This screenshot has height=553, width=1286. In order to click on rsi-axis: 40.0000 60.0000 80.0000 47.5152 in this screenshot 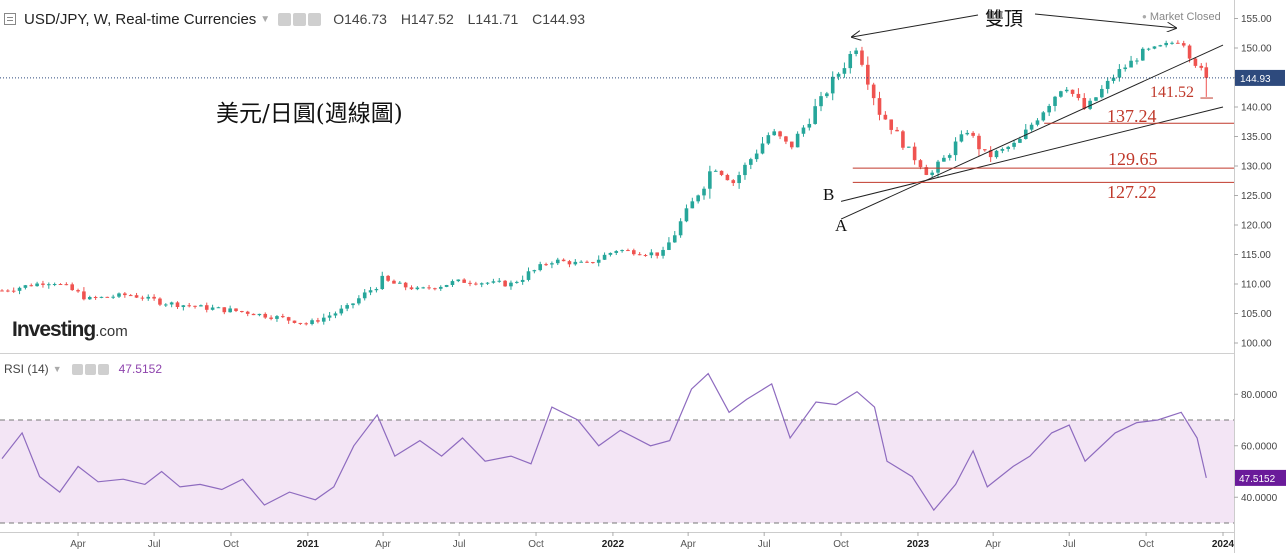, I will do `click(1260, 447)`.